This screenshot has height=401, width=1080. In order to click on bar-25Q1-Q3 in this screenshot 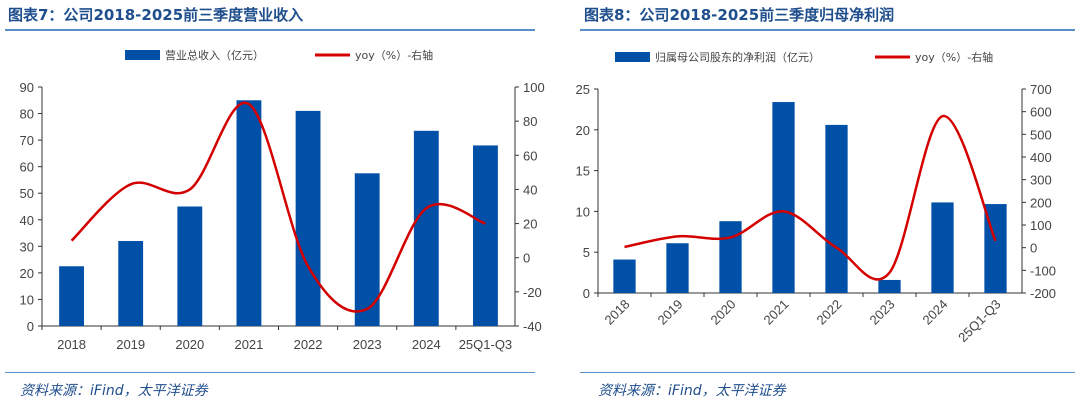, I will do `click(485, 235)`.